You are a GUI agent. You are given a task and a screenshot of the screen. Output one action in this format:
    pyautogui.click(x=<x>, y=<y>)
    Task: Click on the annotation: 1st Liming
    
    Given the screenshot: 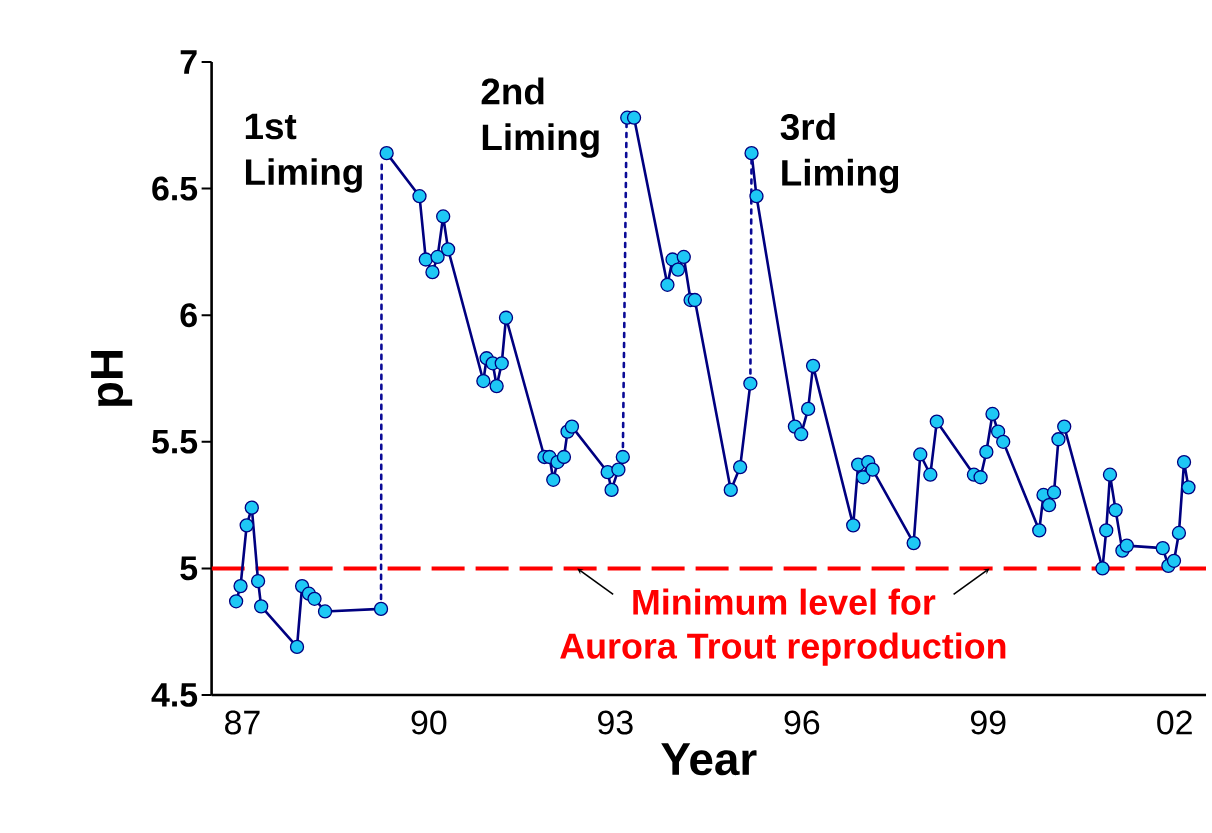 What is the action you would take?
    pyautogui.click(x=303, y=153)
    